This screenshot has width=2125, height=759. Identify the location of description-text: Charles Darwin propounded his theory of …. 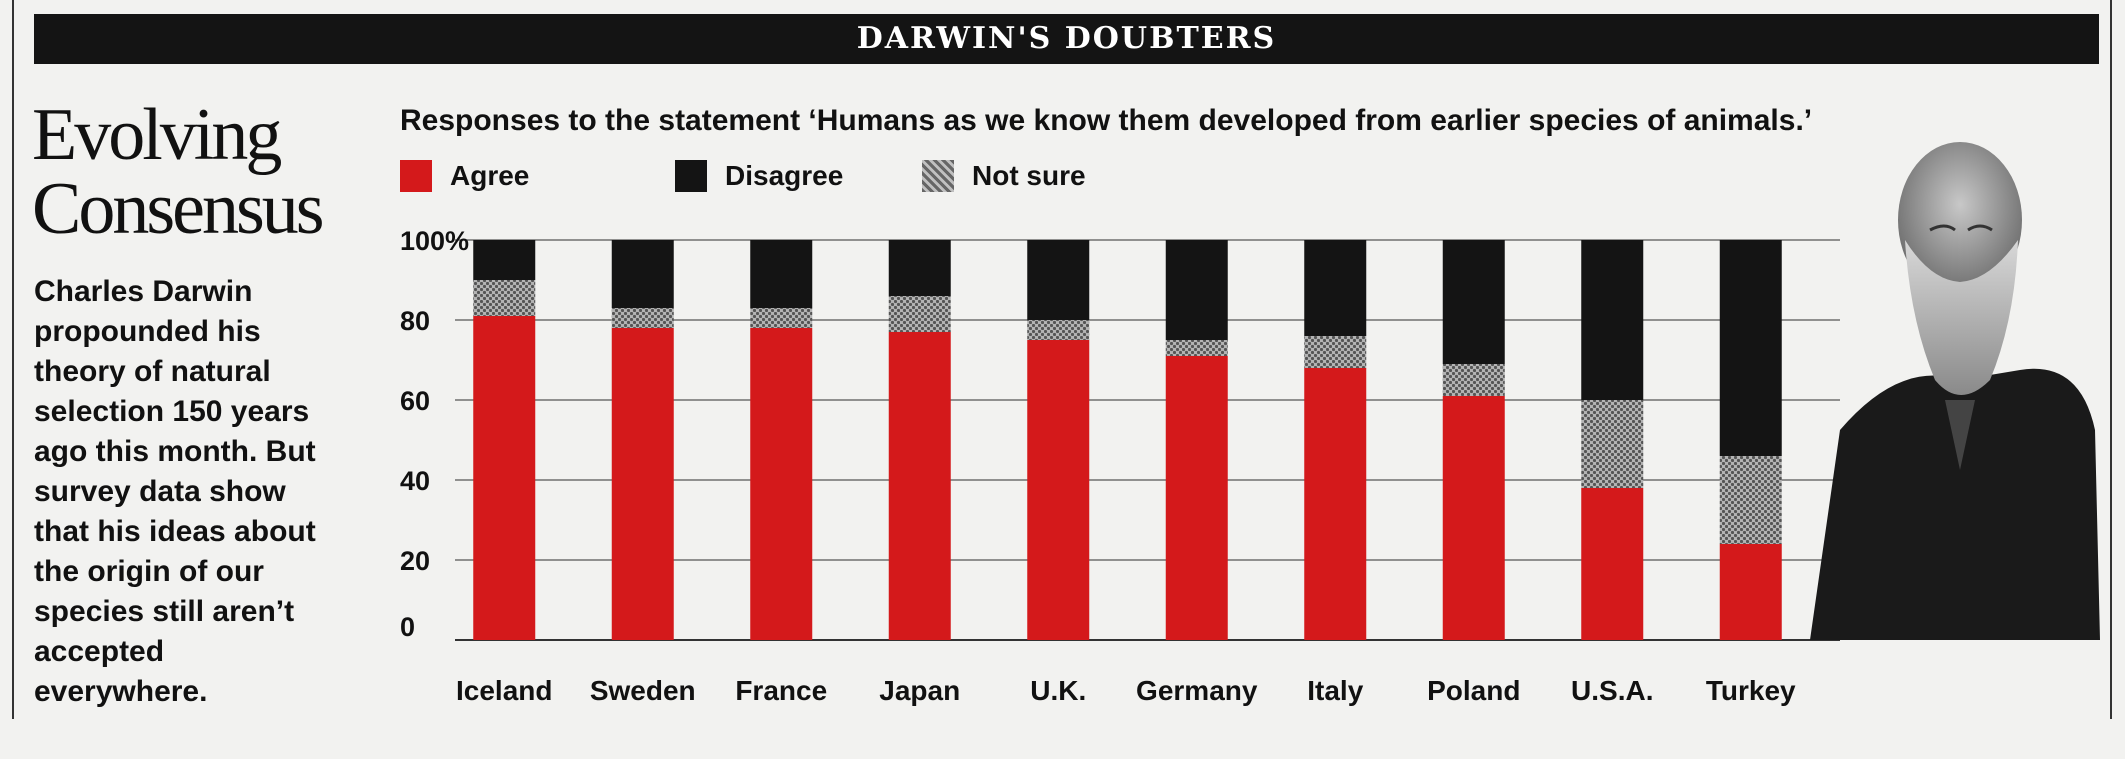
(175, 491).